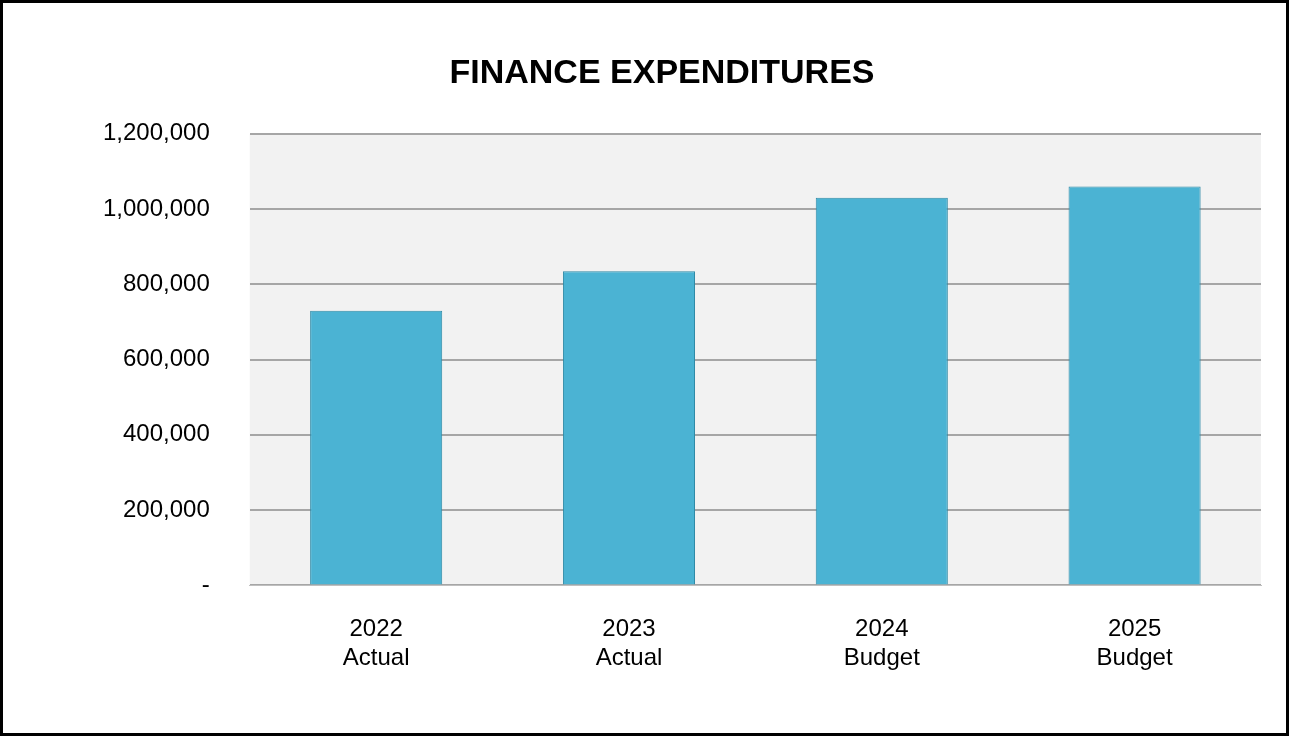 The height and width of the screenshot is (736, 1289). What do you see at coordinates (156, 132) in the screenshot?
I see `y-tick-label: 1,200,000` at bounding box center [156, 132].